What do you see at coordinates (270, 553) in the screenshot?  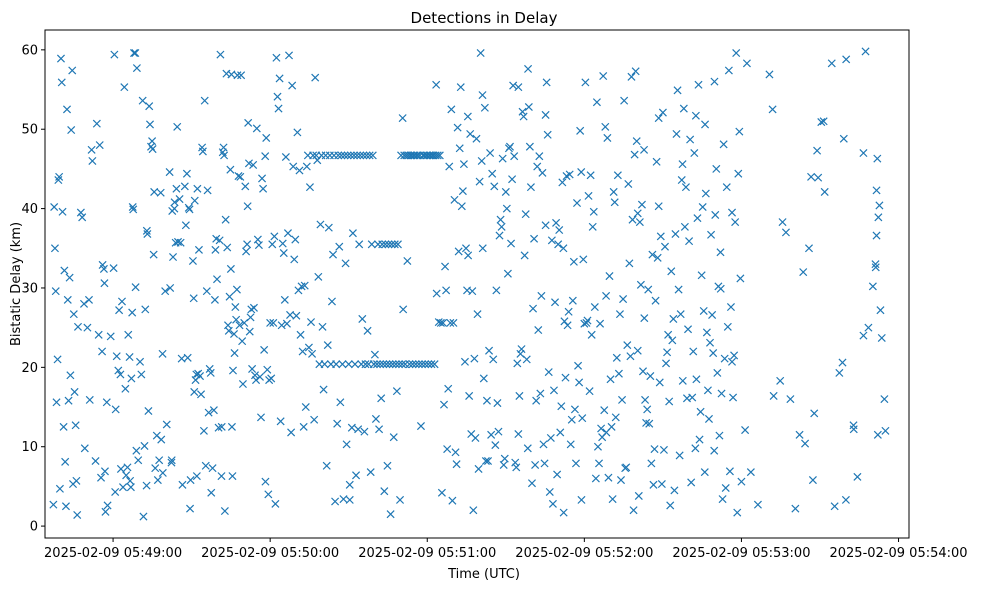 I see `x-tick-label: 2025-02-09 05:50:00` at bounding box center [270, 553].